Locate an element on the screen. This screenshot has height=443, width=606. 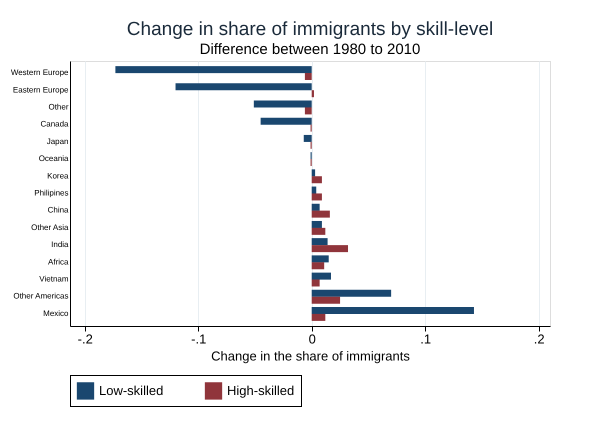
y-tick-label: Western Europe is located at coordinates (40, 73).